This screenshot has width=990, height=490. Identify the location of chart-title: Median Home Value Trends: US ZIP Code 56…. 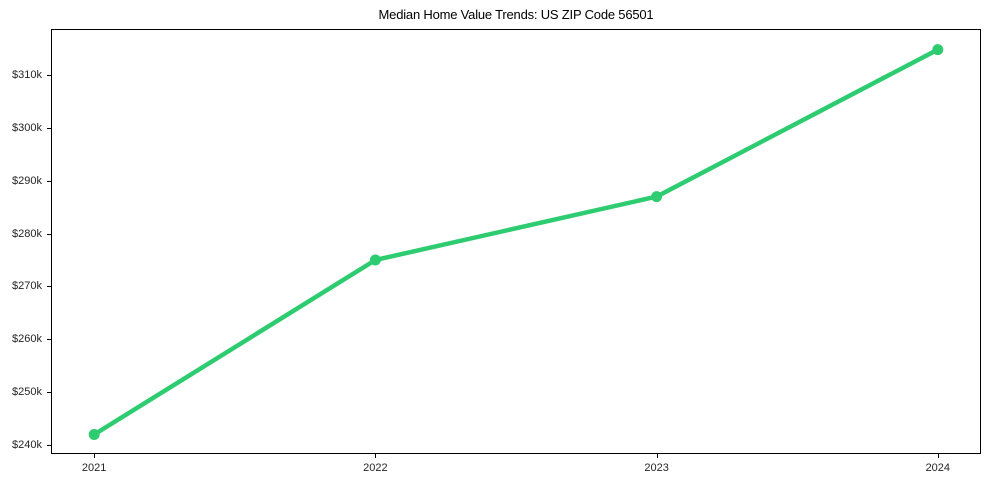
(516, 14).